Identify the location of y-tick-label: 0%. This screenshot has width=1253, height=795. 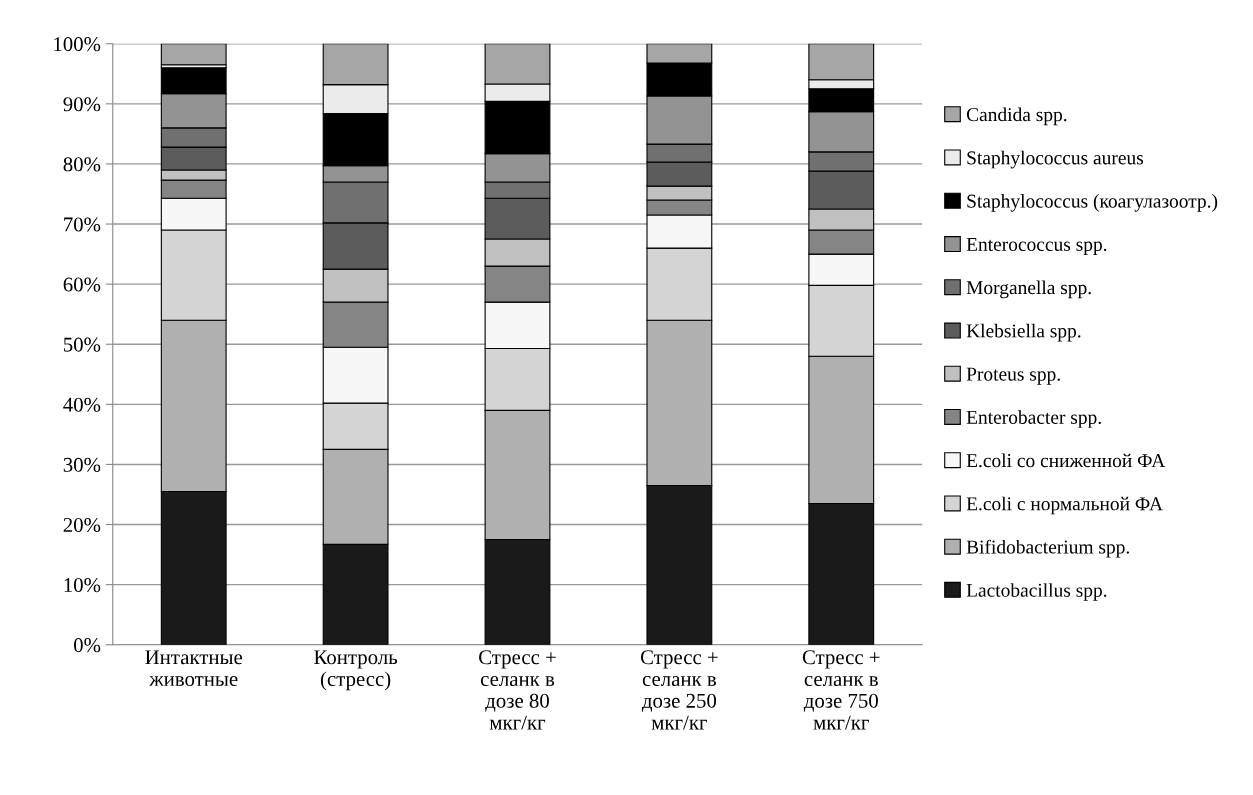
(87, 645).